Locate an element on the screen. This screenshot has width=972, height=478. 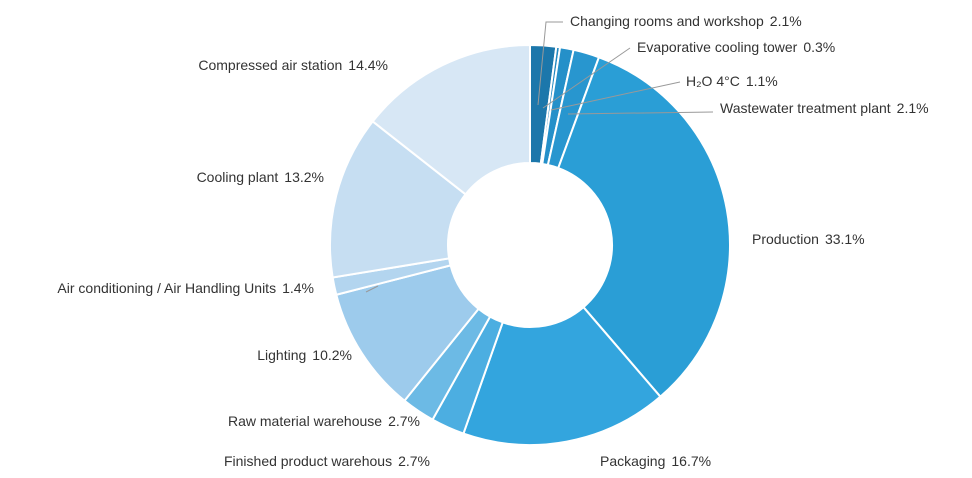
category-label: Cooling plant is located at coordinates (238, 177).